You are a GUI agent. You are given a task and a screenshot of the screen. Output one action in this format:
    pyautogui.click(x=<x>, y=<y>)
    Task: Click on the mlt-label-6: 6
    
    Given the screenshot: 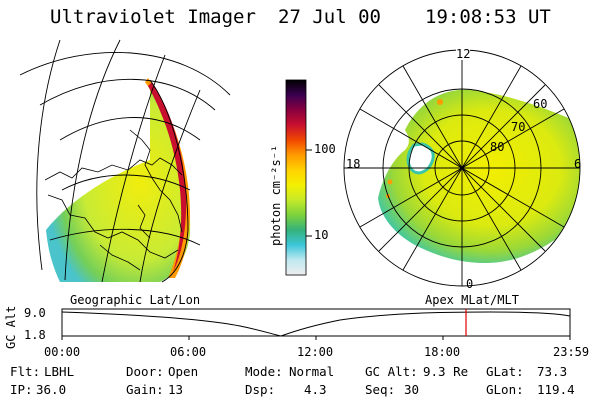 What is the action you would take?
    pyautogui.click(x=578, y=164)
    